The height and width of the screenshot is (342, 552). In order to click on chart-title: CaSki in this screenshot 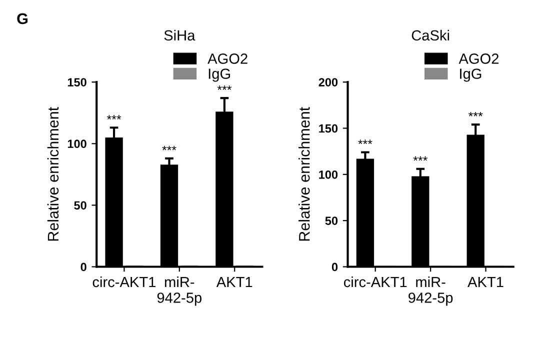, I will do `click(431, 35)`.